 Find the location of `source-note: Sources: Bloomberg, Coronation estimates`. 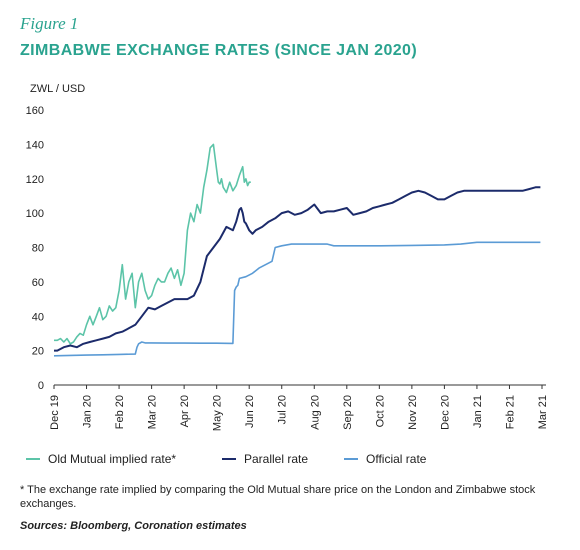

source-note: Sources: Bloomberg, Coronation estimates is located at coordinates (133, 526).